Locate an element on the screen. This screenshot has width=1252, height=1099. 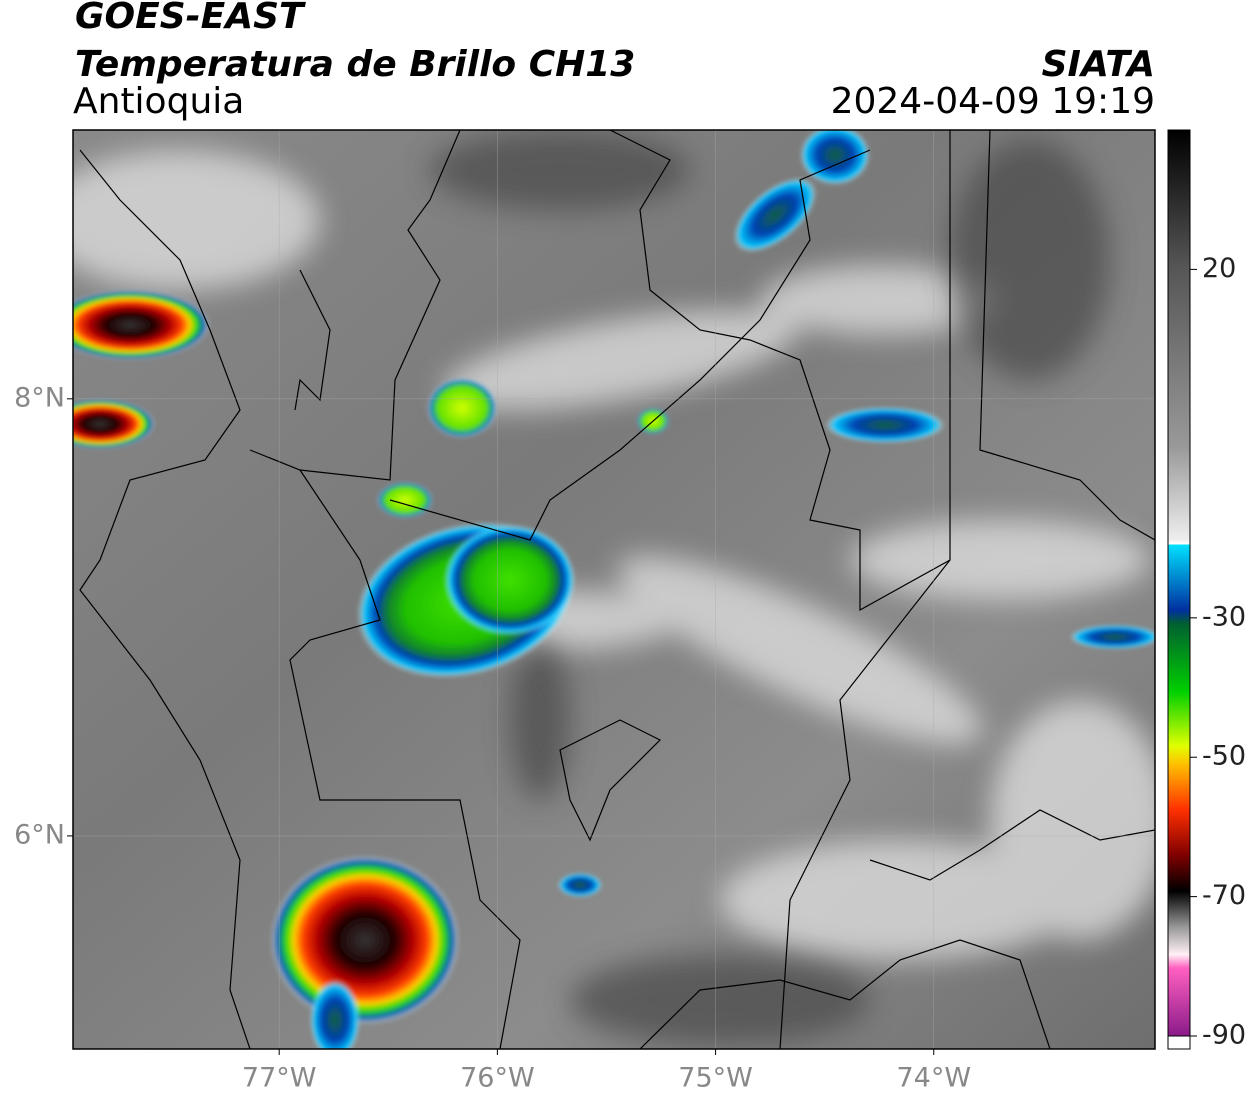
colorbar-tick-label: -50 is located at coordinates (1224, 756).